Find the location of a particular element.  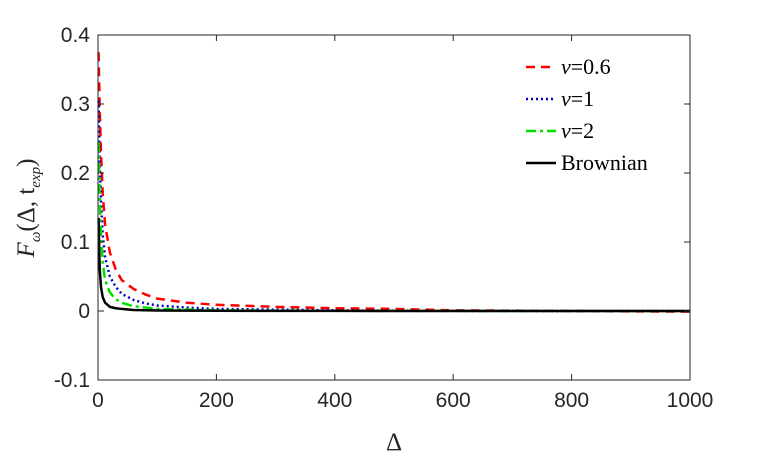

y-axis-label-close: ) is located at coordinates (26, 163).